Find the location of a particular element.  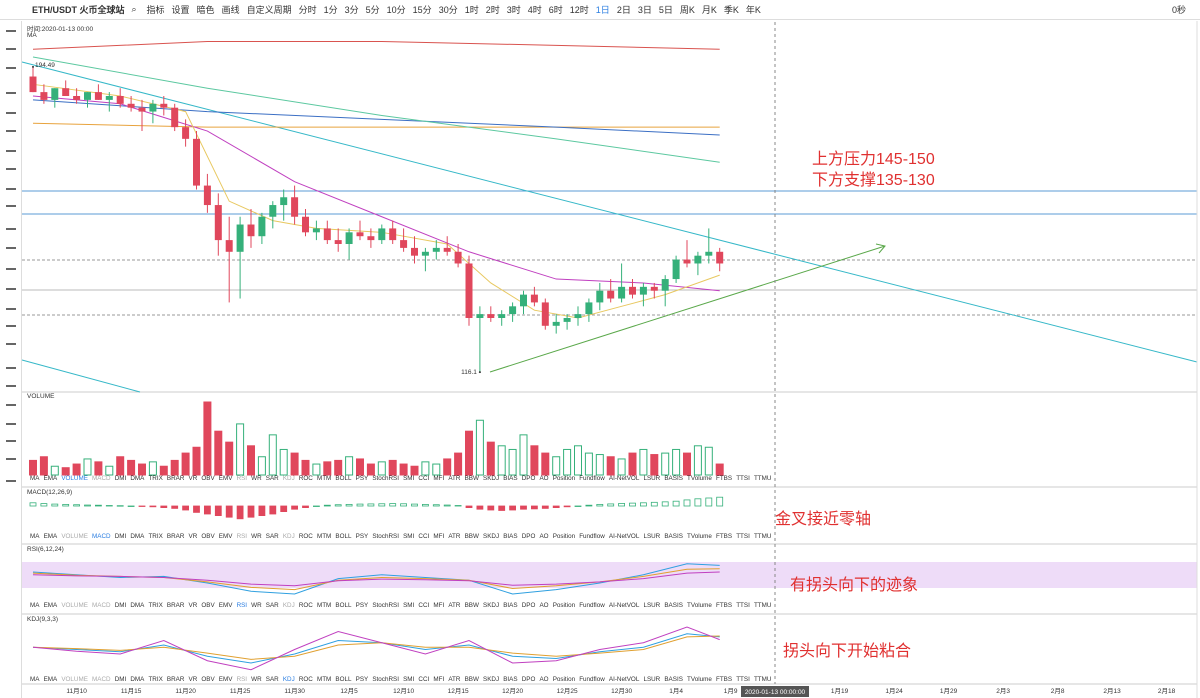

tool-button: 指标 is located at coordinates (155, 10).